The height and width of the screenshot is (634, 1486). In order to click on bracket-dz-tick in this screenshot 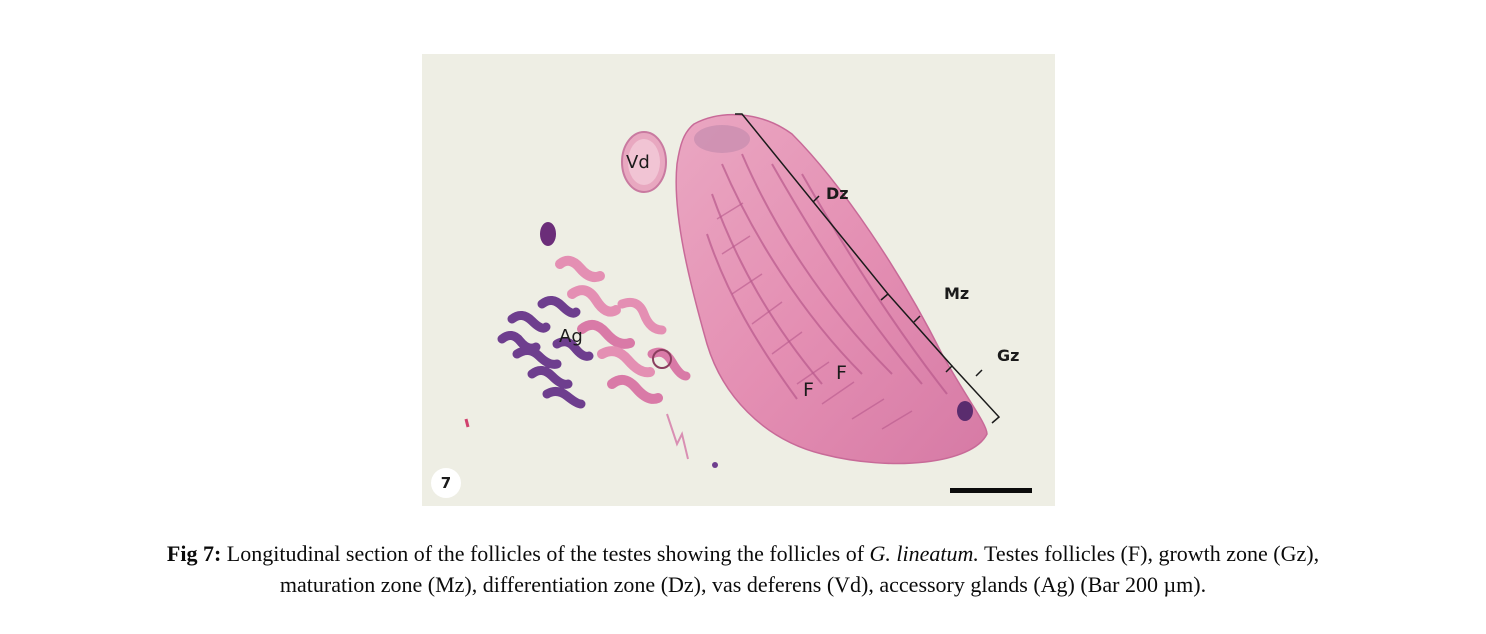, I will do `click(816, 199)`.